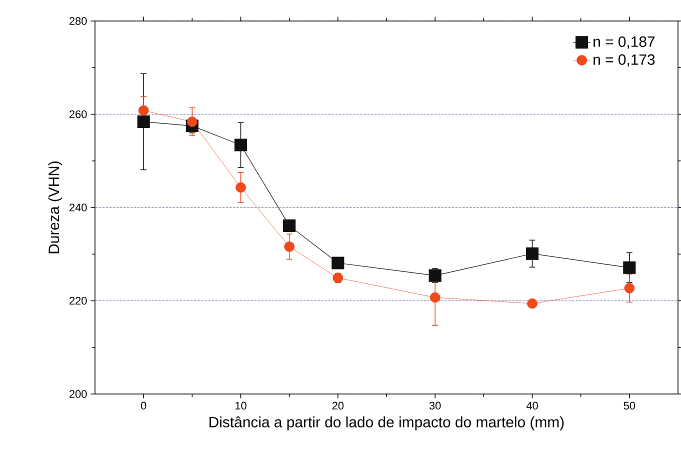  What do you see at coordinates (78, 394) in the screenshot?
I see `y-tick-label: 200` at bounding box center [78, 394].